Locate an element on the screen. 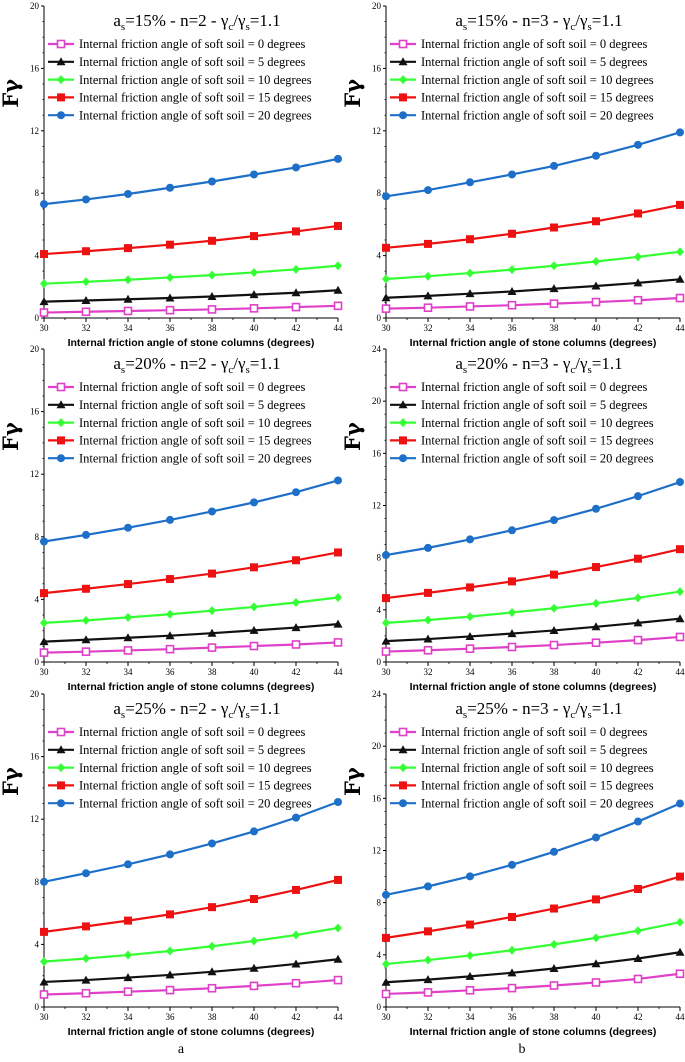 The height and width of the screenshot is (1062, 685). y-tick-label: 16 is located at coordinates (377, 453).